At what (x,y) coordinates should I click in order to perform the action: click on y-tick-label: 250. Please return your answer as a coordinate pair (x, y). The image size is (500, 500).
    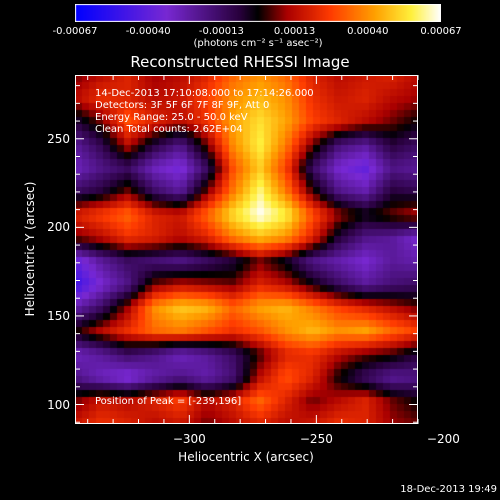
    Looking at the image, I should click on (58, 138).